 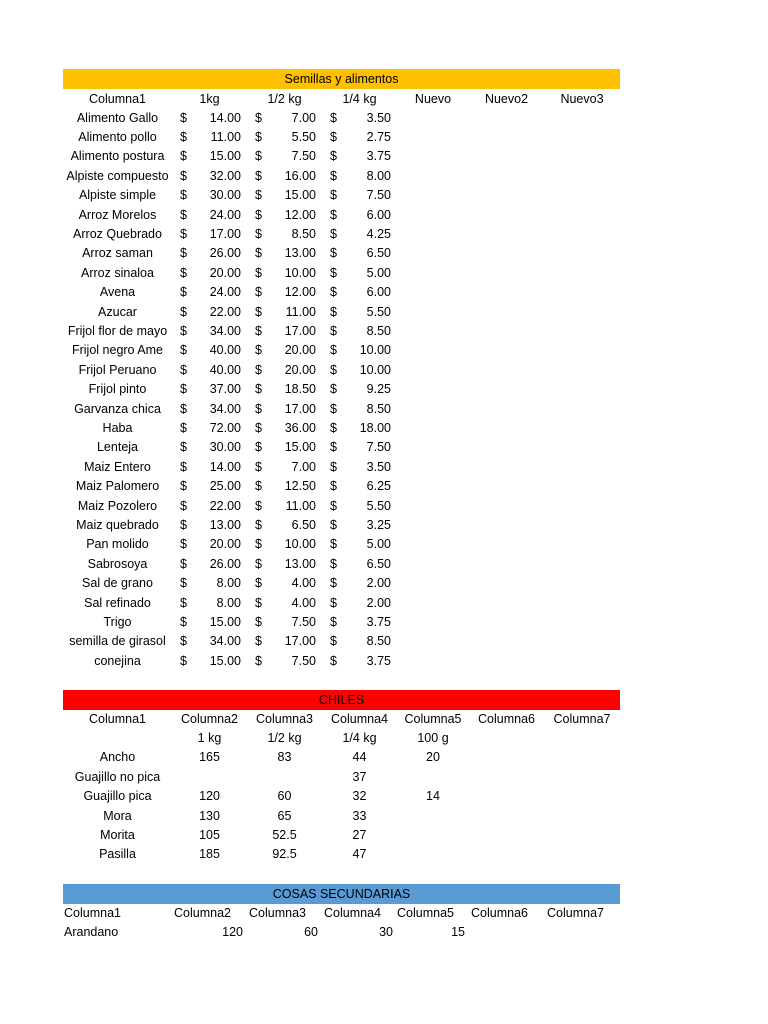 What do you see at coordinates (341, 195) in the screenshot?
I see `semillas-table-row: Alpiste simple $30.00 $15.00 $7.50` at bounding box center [341, 195].